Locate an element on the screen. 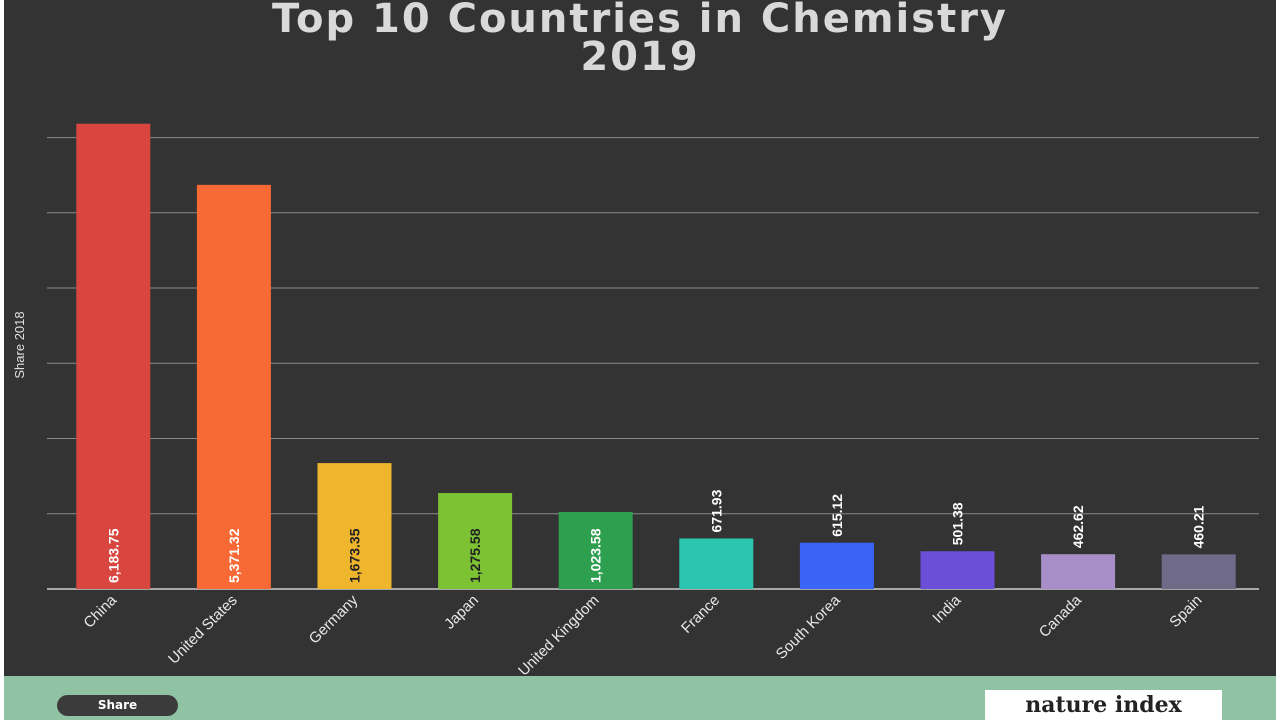  logo: nature index is located at coordinates (1103, 705).